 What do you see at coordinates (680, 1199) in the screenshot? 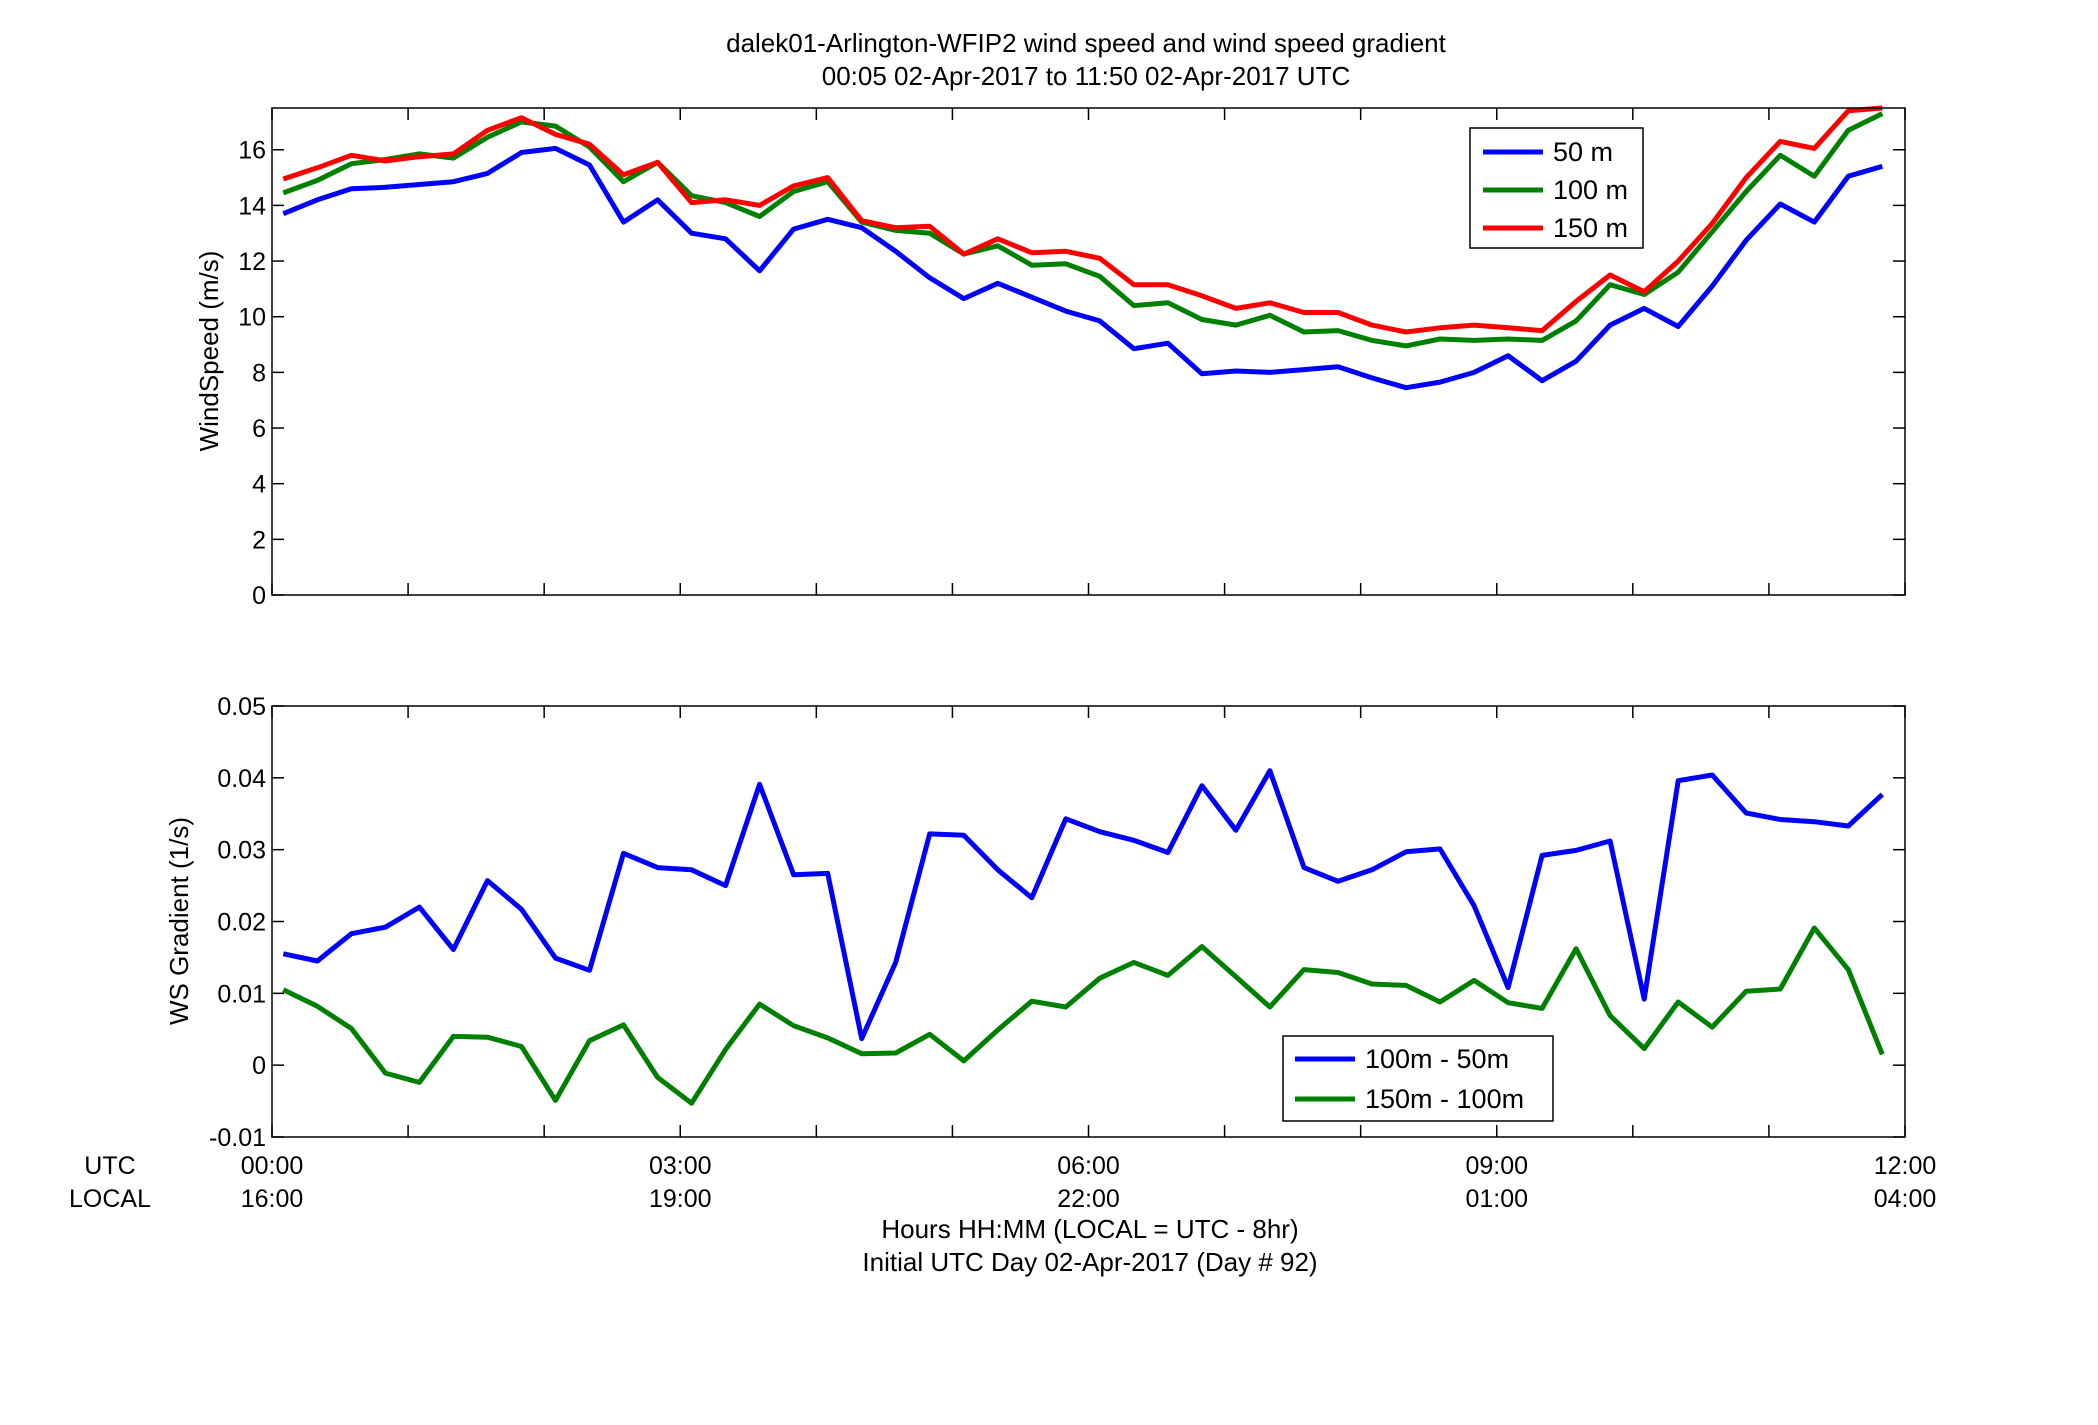
I see `local-tick-label: 19:00` at bounding box center [680, 1199].